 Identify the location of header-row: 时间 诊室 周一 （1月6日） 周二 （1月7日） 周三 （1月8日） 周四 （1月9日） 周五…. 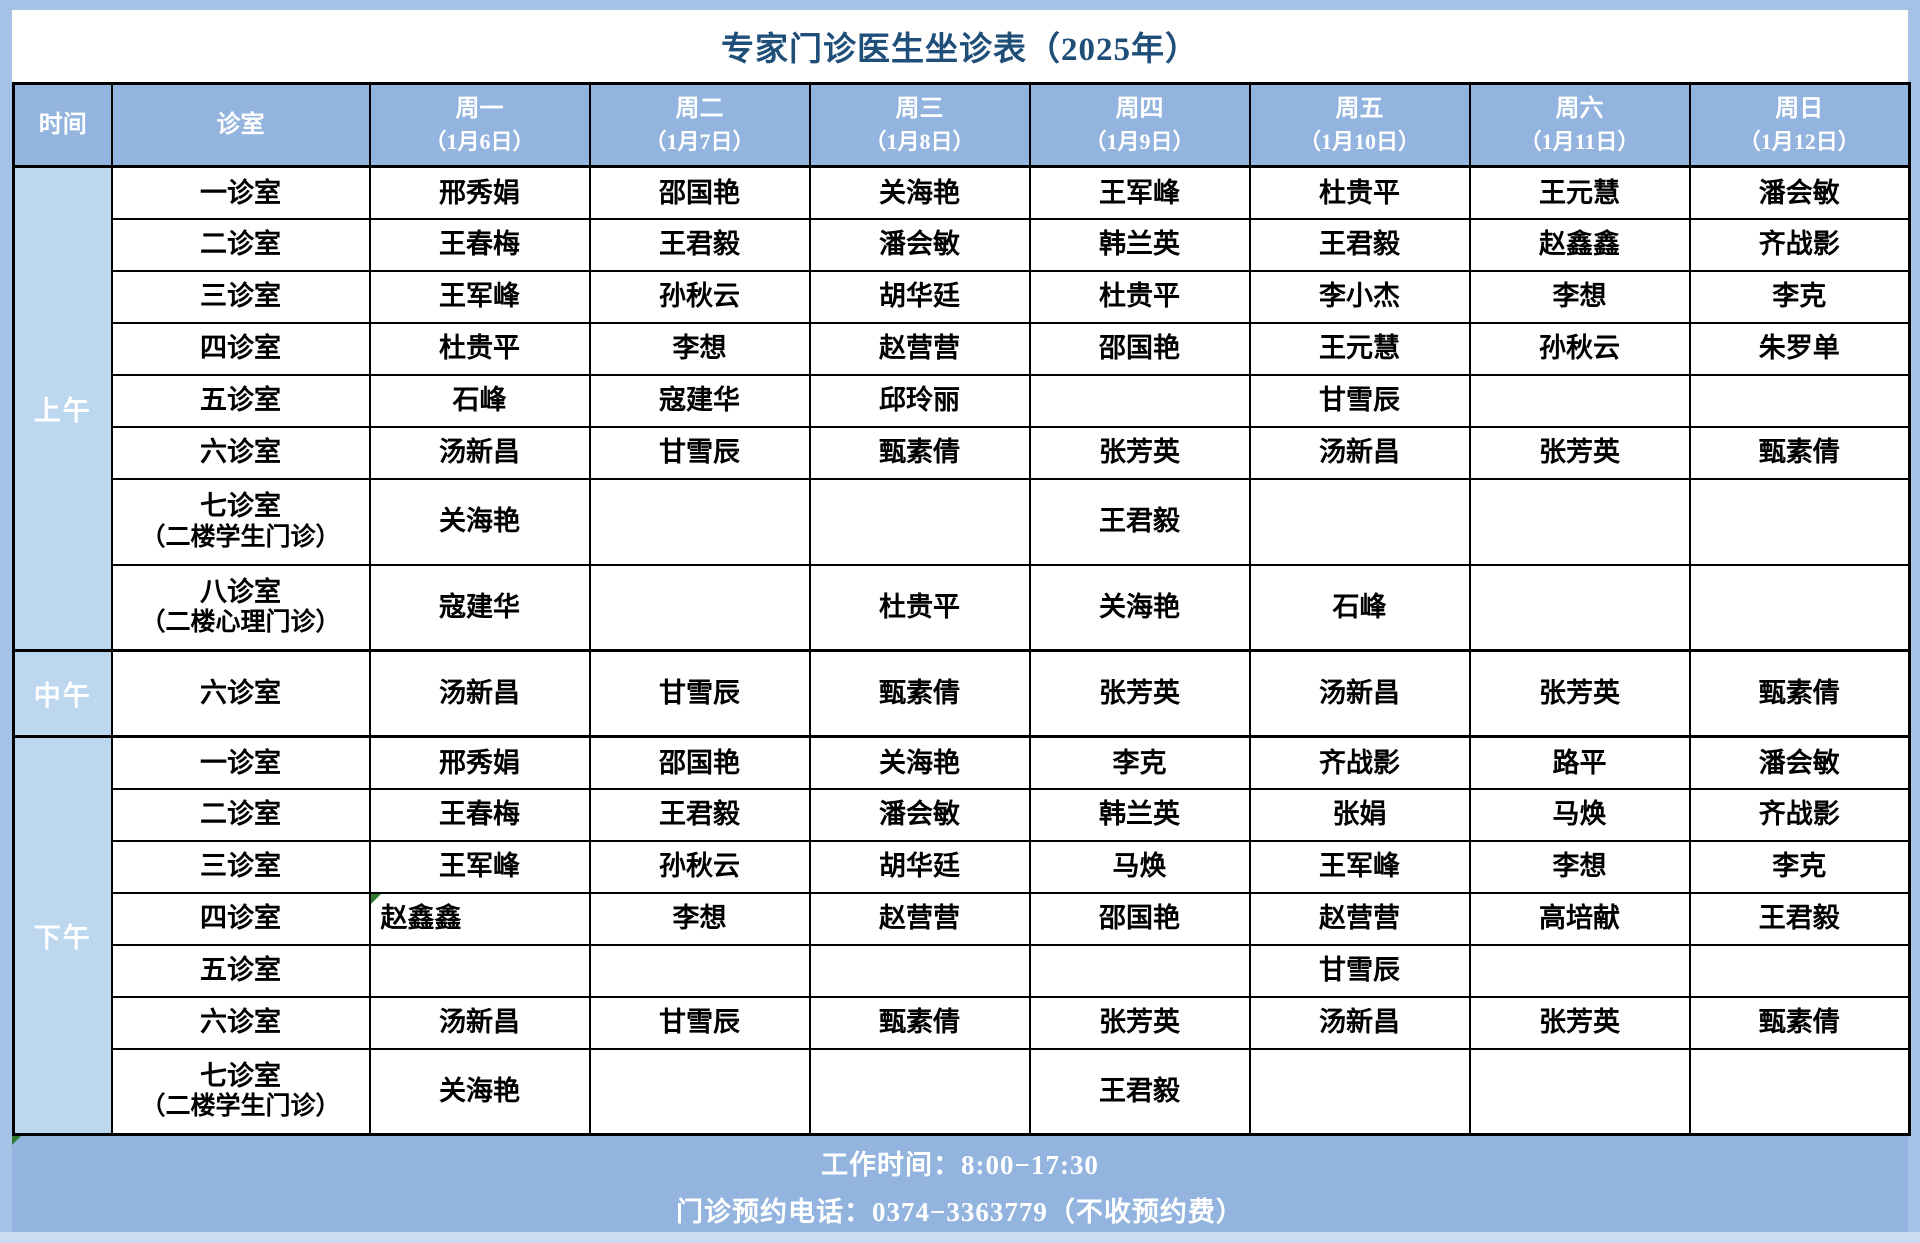
(961, 125).